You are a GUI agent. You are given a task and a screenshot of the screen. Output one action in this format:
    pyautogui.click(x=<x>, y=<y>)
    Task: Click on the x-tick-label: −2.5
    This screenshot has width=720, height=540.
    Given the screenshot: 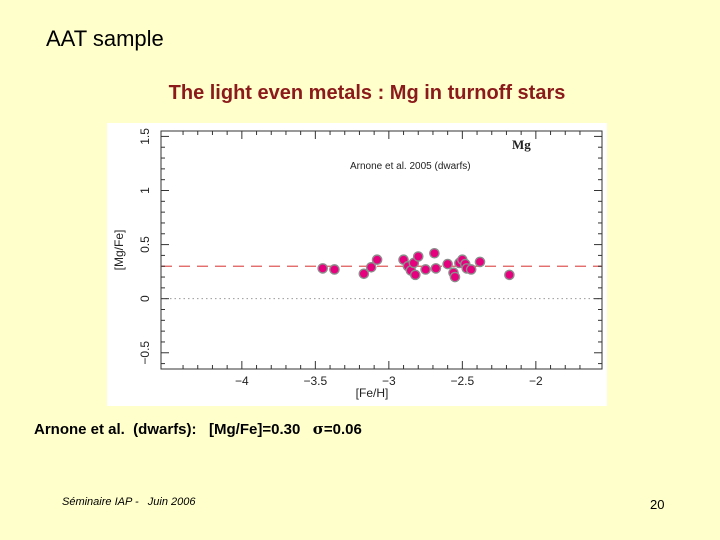 What is the action you would take?
    pyautogui.click(x=462, y=381)
    